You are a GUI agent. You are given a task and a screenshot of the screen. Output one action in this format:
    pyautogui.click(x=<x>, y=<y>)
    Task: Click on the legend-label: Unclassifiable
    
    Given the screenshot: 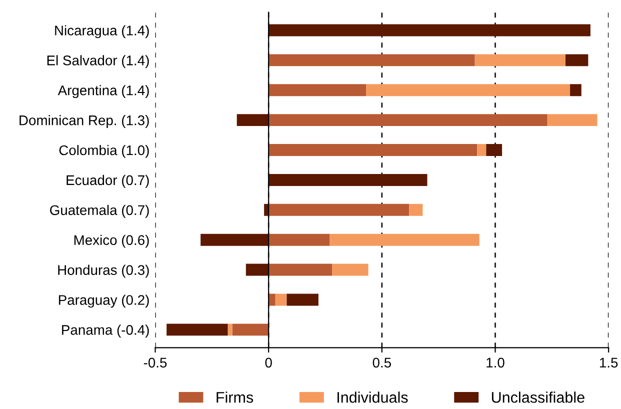 What is the action you would take?
    pyautogui.click(x=538, y=397)
    